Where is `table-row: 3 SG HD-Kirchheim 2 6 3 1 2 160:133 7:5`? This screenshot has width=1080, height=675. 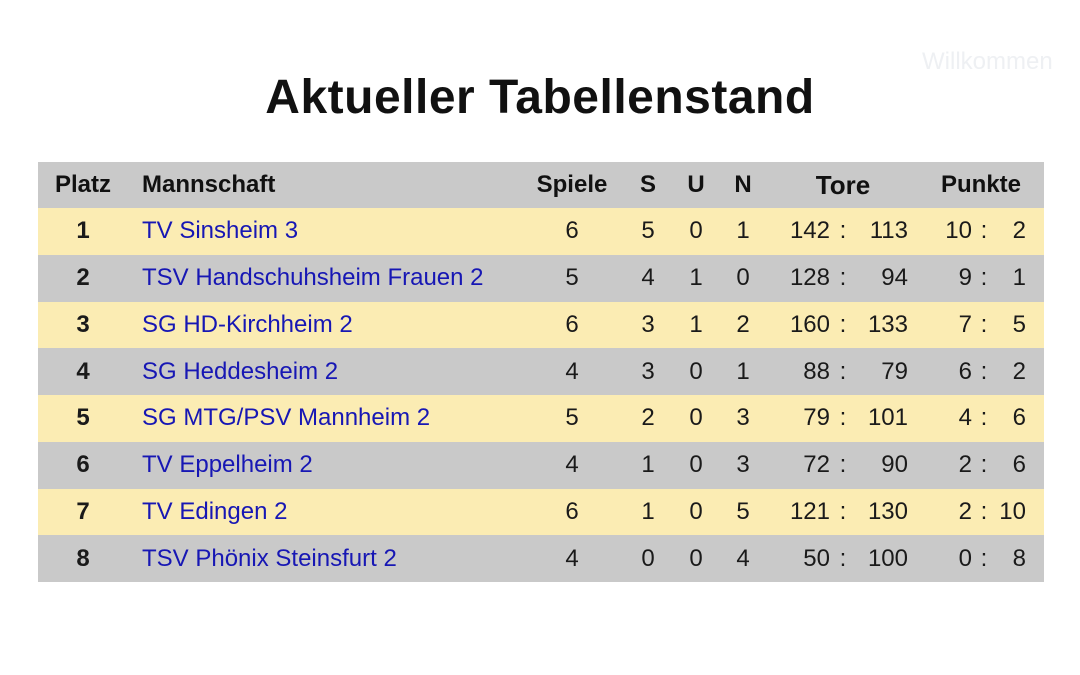 table-row: 3 SG HD-Kirchheim 2 6 3 1 2 160:133 7:5 is located at coordinates (541, 325).